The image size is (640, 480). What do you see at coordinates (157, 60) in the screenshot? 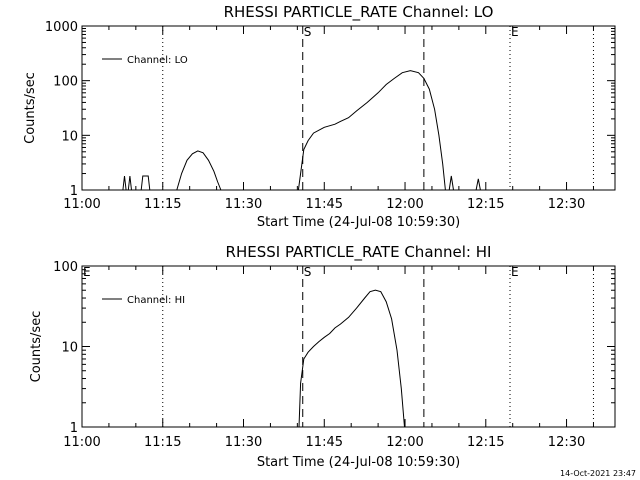
I see `legend-entry: Channel: LO` at bounding box center [157, 60].